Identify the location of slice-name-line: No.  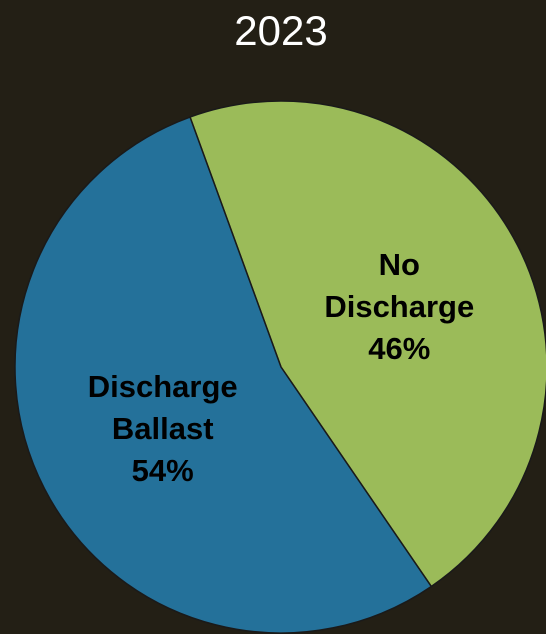
(399, 264).